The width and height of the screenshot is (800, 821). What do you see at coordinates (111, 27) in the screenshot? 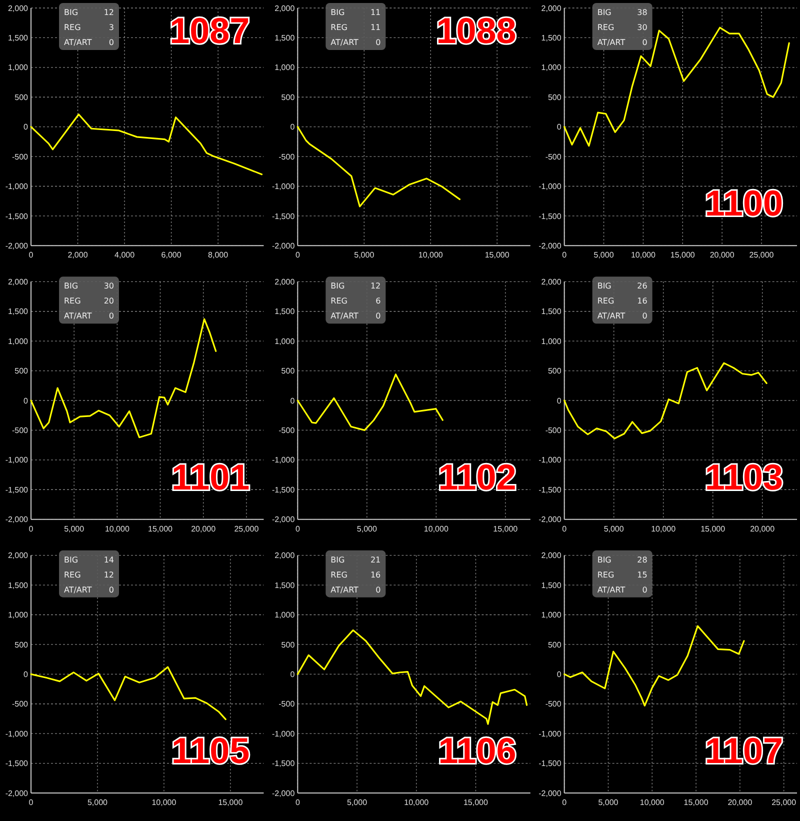
I see `annotation: 3` at bounding box center [111, 27].